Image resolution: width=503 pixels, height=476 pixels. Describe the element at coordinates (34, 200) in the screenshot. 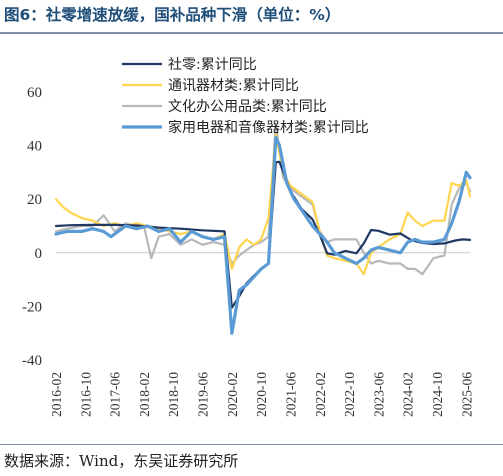

I see `y-tick-label: 20` at that location.